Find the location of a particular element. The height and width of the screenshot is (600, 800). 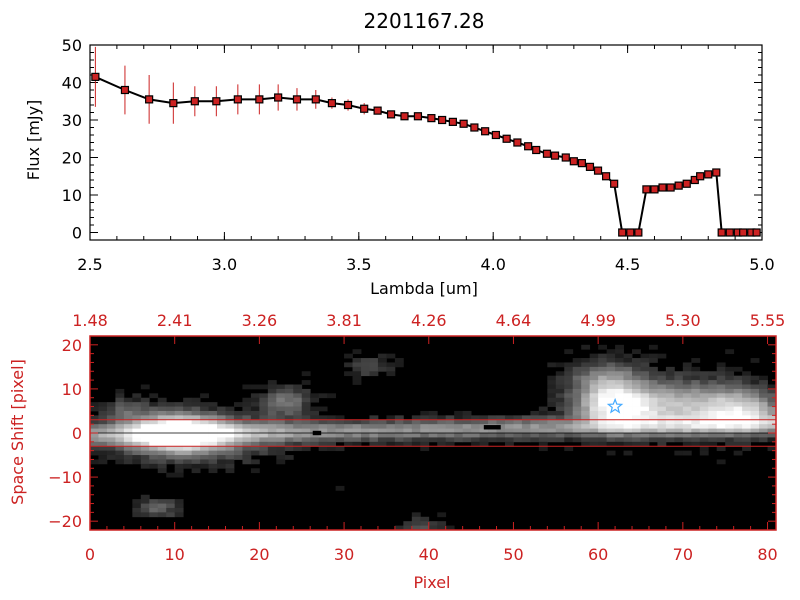

spectrum-x-tick-label: 4.5 is located at coordinates (627, 264).